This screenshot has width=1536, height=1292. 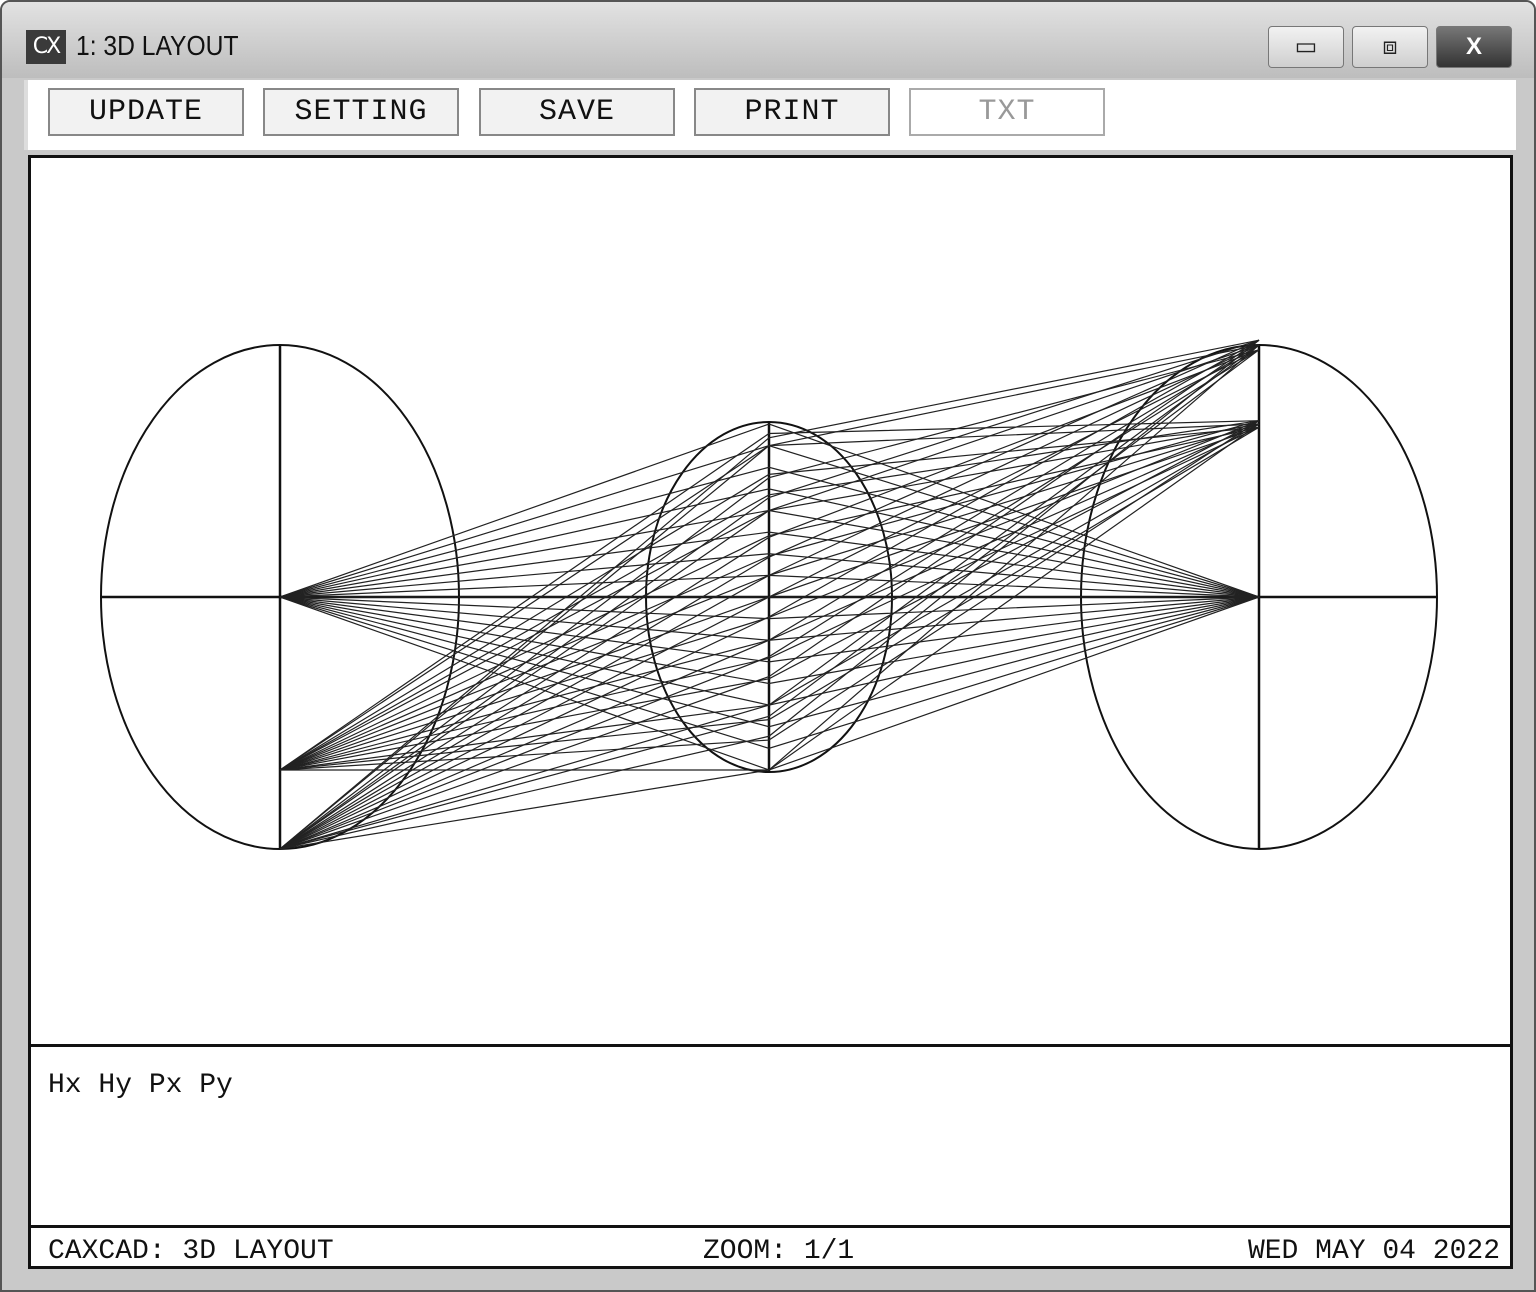 I want to click on toolbar: UPDATE SETTING SAVE PRINT TXT, so click(x=770, y=115).